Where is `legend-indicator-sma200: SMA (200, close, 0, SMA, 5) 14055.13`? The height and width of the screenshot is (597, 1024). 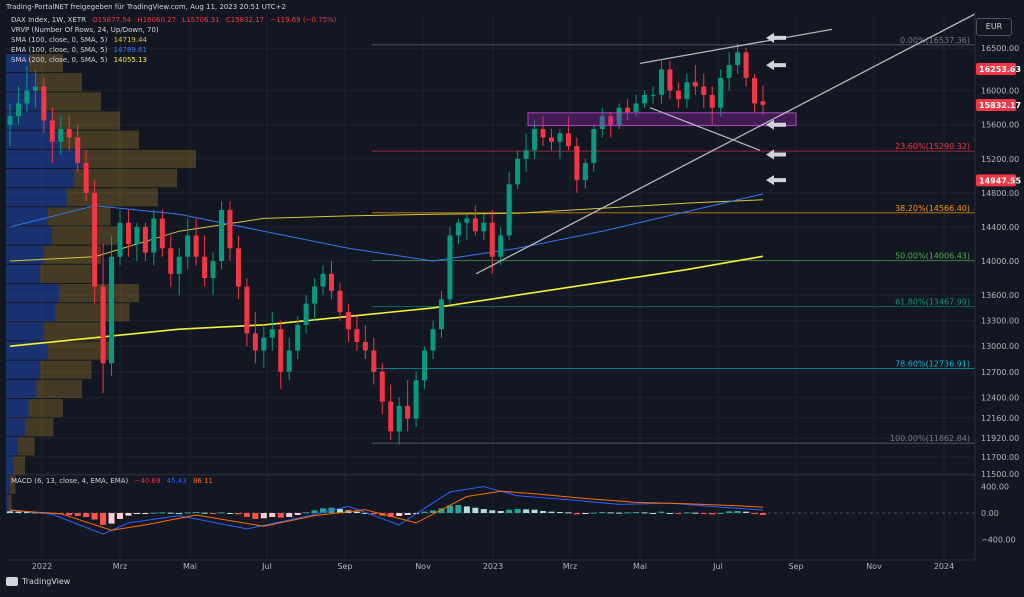 legend-indicator-sma200: SMA (200, close, 0, SMA, 5) 14055.13 is located at coordinates (174, 60).